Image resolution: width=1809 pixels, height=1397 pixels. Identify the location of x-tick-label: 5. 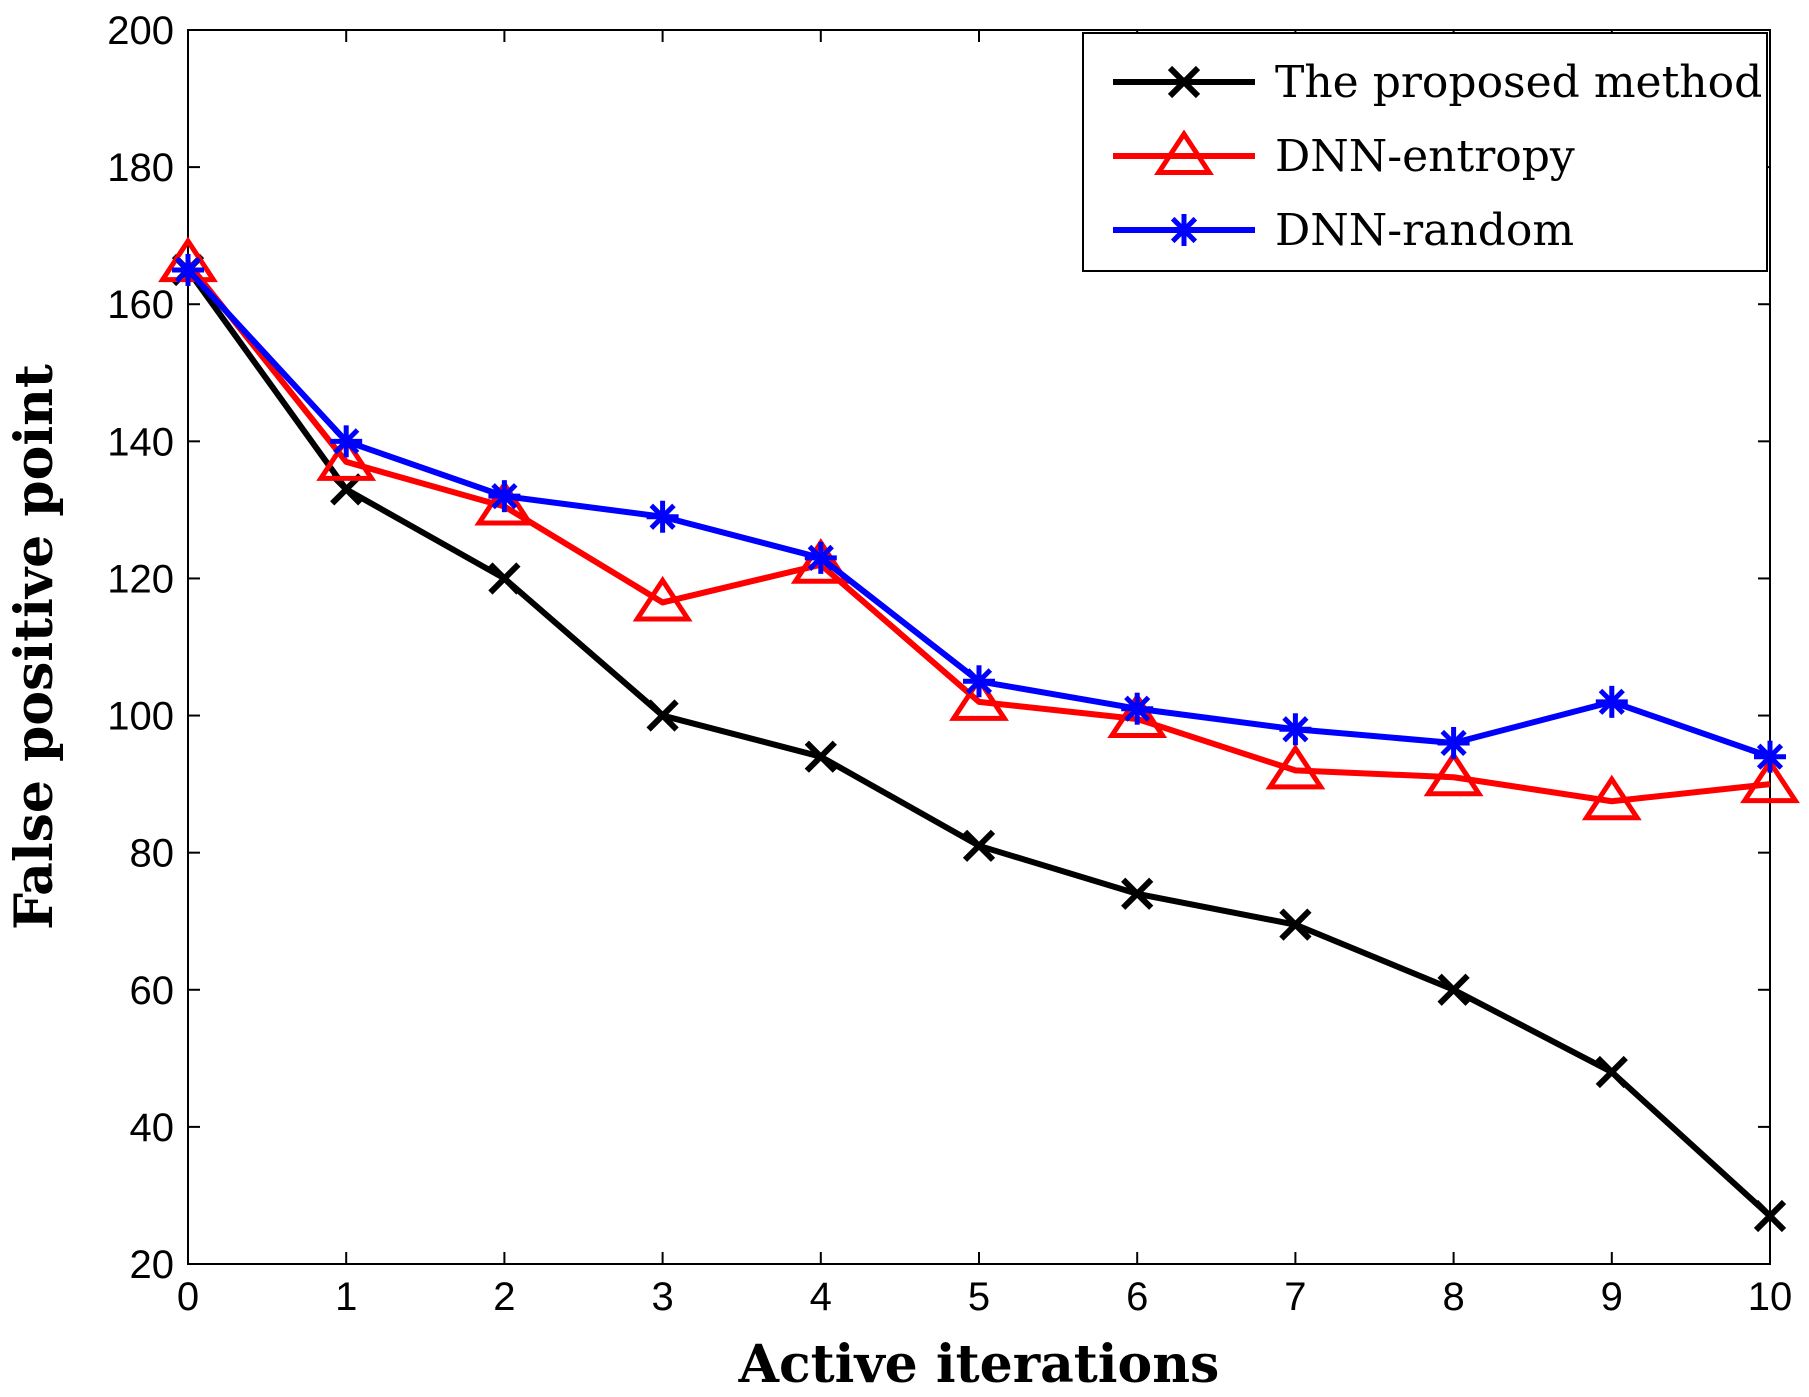
(979, 1297).